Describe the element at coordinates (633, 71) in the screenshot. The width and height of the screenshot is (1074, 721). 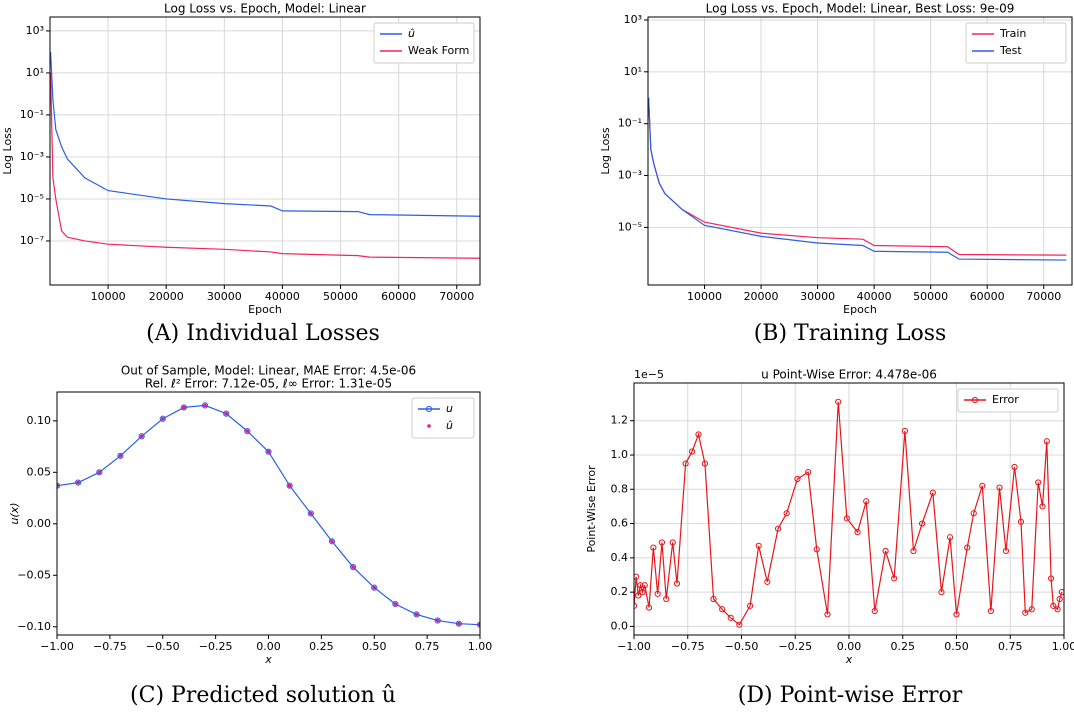
I see `y-tick-label: 10¹` at that location.